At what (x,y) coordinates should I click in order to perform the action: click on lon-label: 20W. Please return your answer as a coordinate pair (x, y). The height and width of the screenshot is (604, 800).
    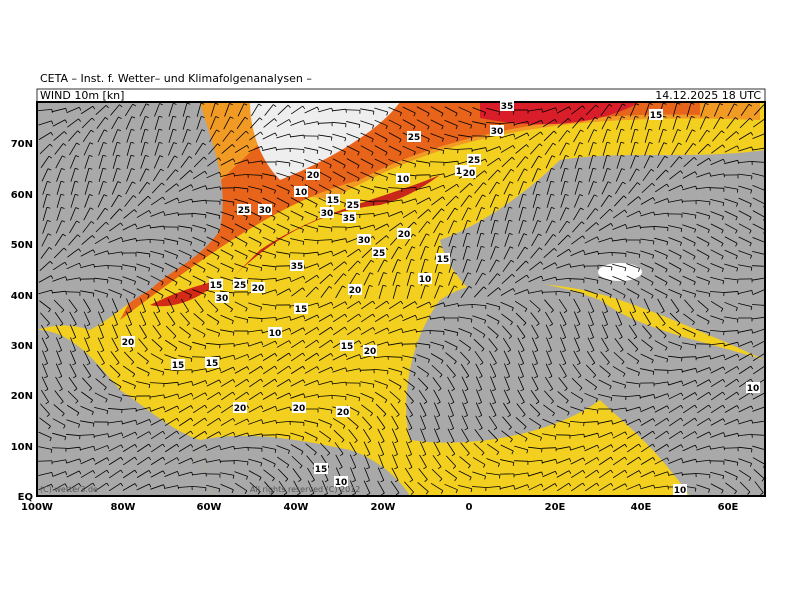
    Looking at the image, I should click on (383, 507).